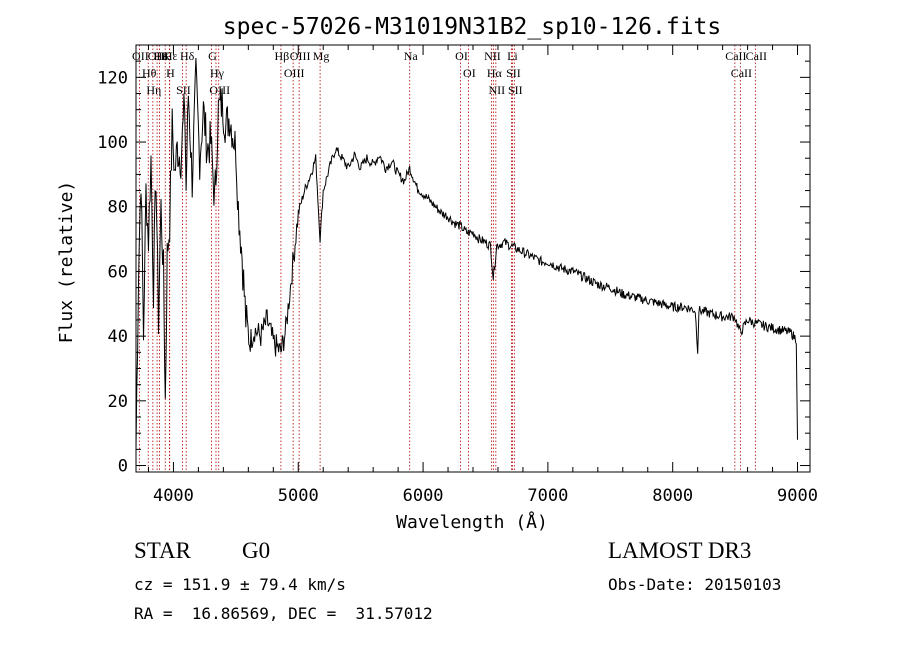  Describe the element at coordinates (166, 56) in the screenshot. I see `line-marker-label: K` at that location.